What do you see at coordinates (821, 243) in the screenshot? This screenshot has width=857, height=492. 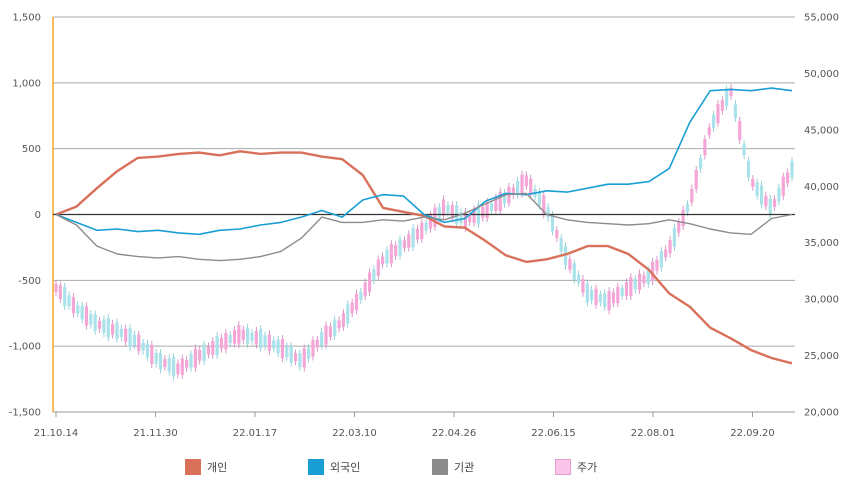 I see `right-tick-label: 35,000` at bounding box center [821, 243].